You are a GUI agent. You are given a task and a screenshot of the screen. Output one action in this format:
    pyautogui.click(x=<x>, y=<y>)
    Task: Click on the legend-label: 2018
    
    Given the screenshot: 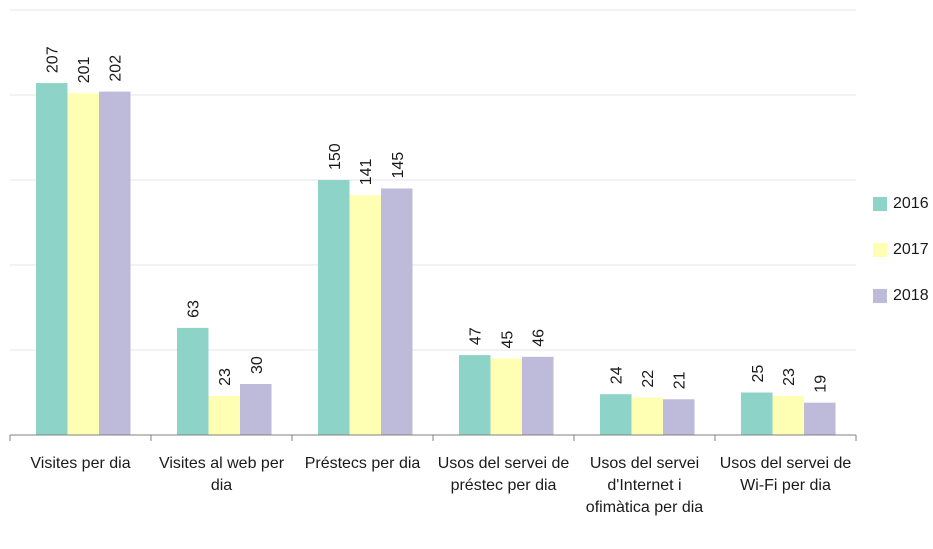 What is the action you would take?
    pyautogui.click(x=911, y=295)
    